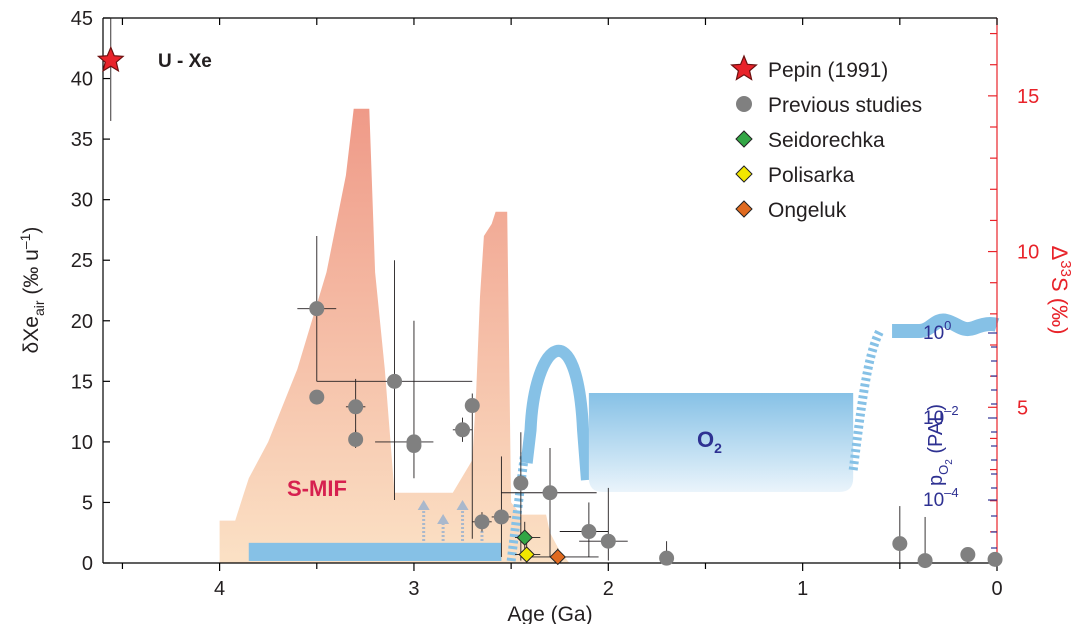  What do you see at coordinates (219, 589) in the screenshot?
I see `x-tick-label: 4` at bounding box center [219, 589].